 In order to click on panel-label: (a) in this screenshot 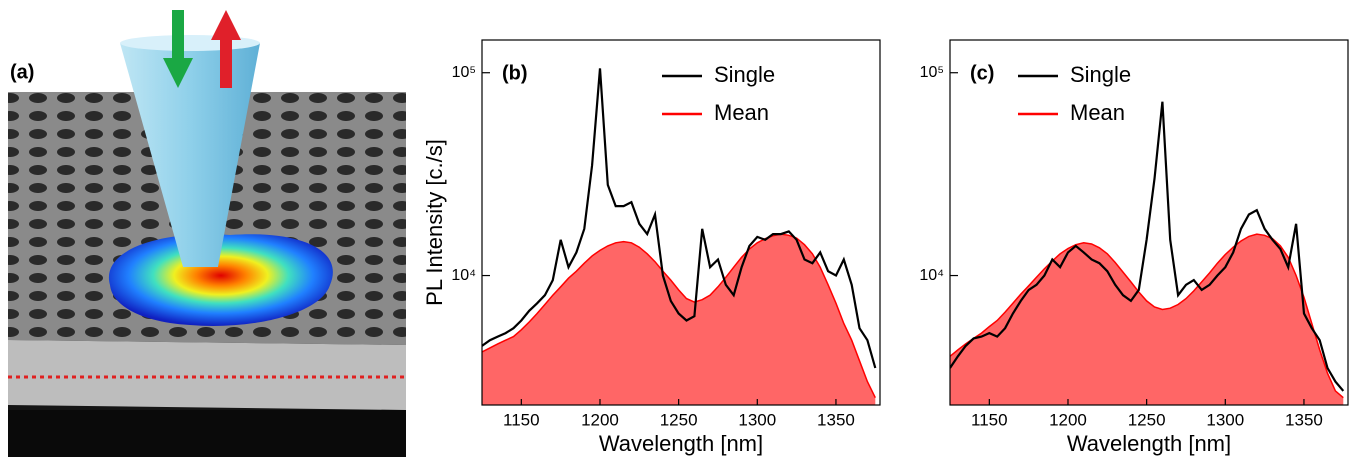, I will do `click(22, 72)`.